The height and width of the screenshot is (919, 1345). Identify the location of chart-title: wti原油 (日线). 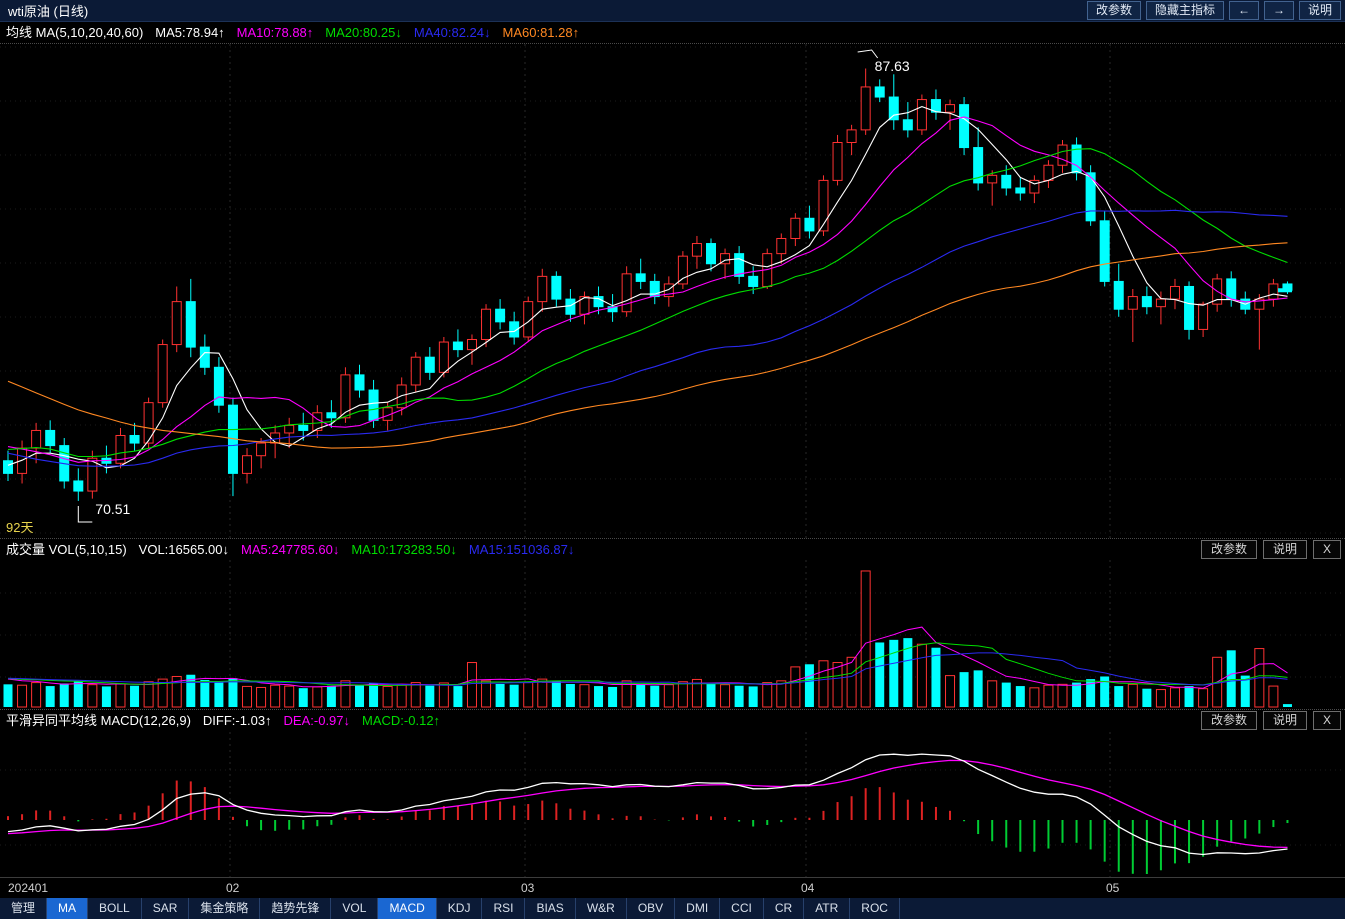
(48, 11).